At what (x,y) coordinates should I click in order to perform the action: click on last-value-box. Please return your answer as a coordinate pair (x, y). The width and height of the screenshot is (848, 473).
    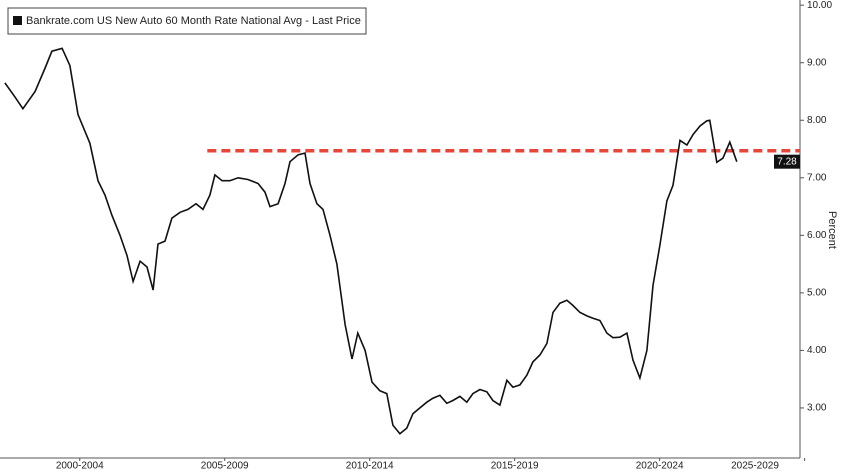
    Looking at the image, I should click on (787, 161).